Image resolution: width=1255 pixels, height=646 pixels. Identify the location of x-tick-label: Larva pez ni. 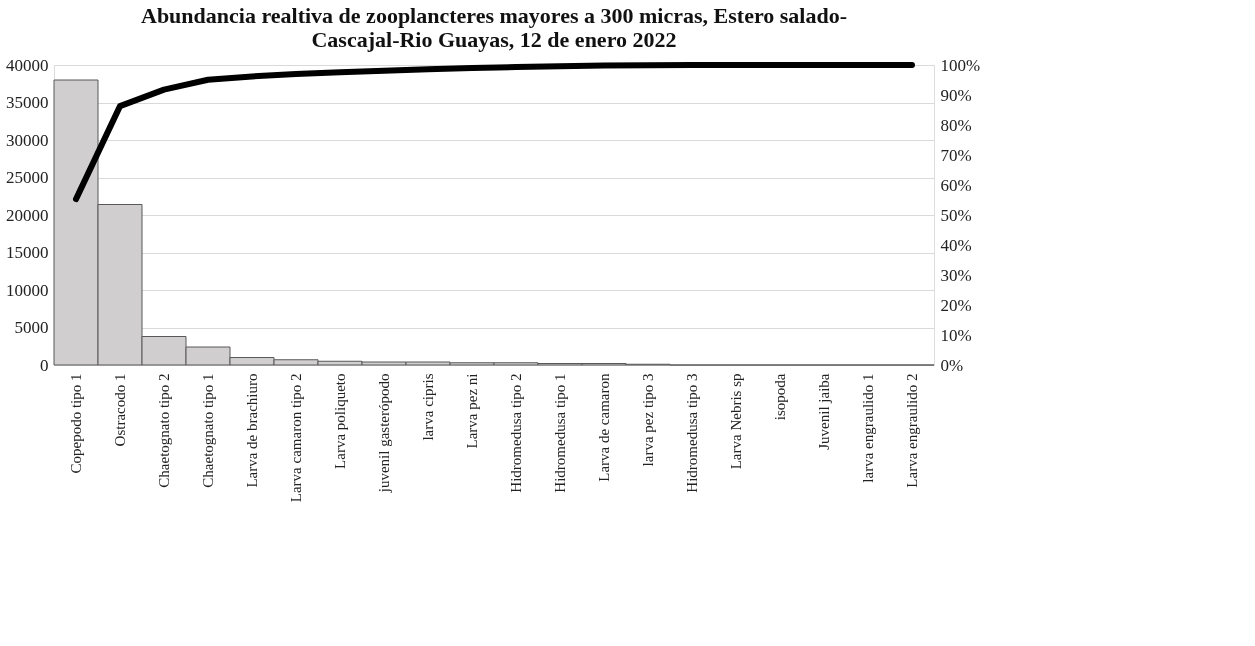
(472, 411).